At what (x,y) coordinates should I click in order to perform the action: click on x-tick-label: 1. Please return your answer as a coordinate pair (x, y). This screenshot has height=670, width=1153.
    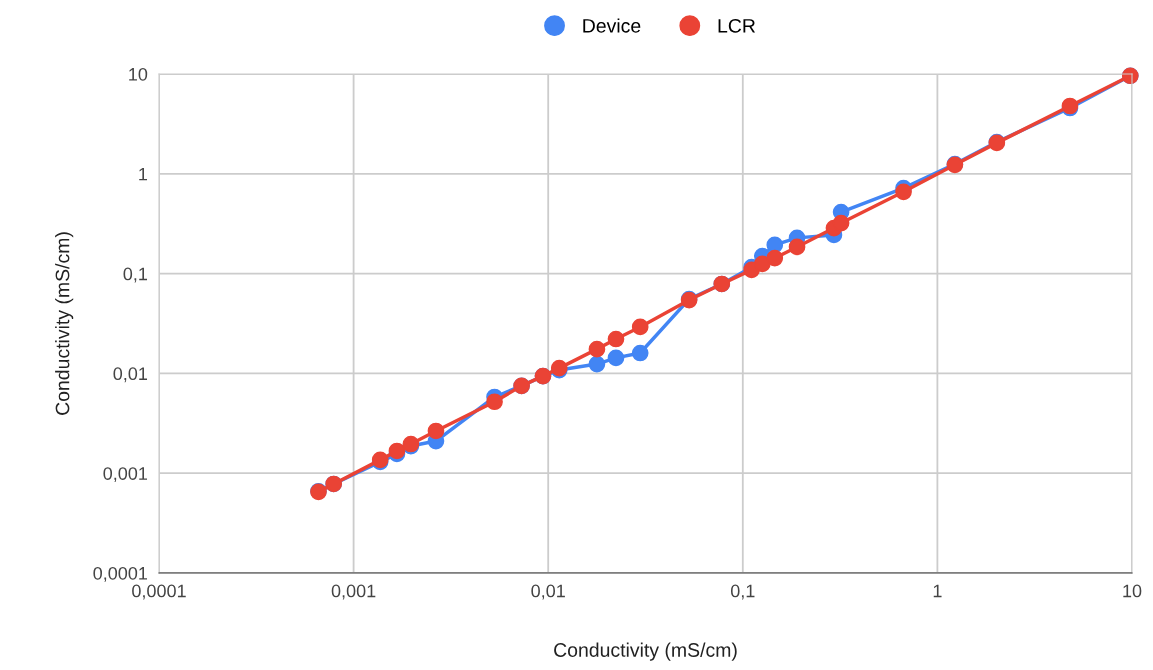
    Looking at the image, I should click on (937, 591).